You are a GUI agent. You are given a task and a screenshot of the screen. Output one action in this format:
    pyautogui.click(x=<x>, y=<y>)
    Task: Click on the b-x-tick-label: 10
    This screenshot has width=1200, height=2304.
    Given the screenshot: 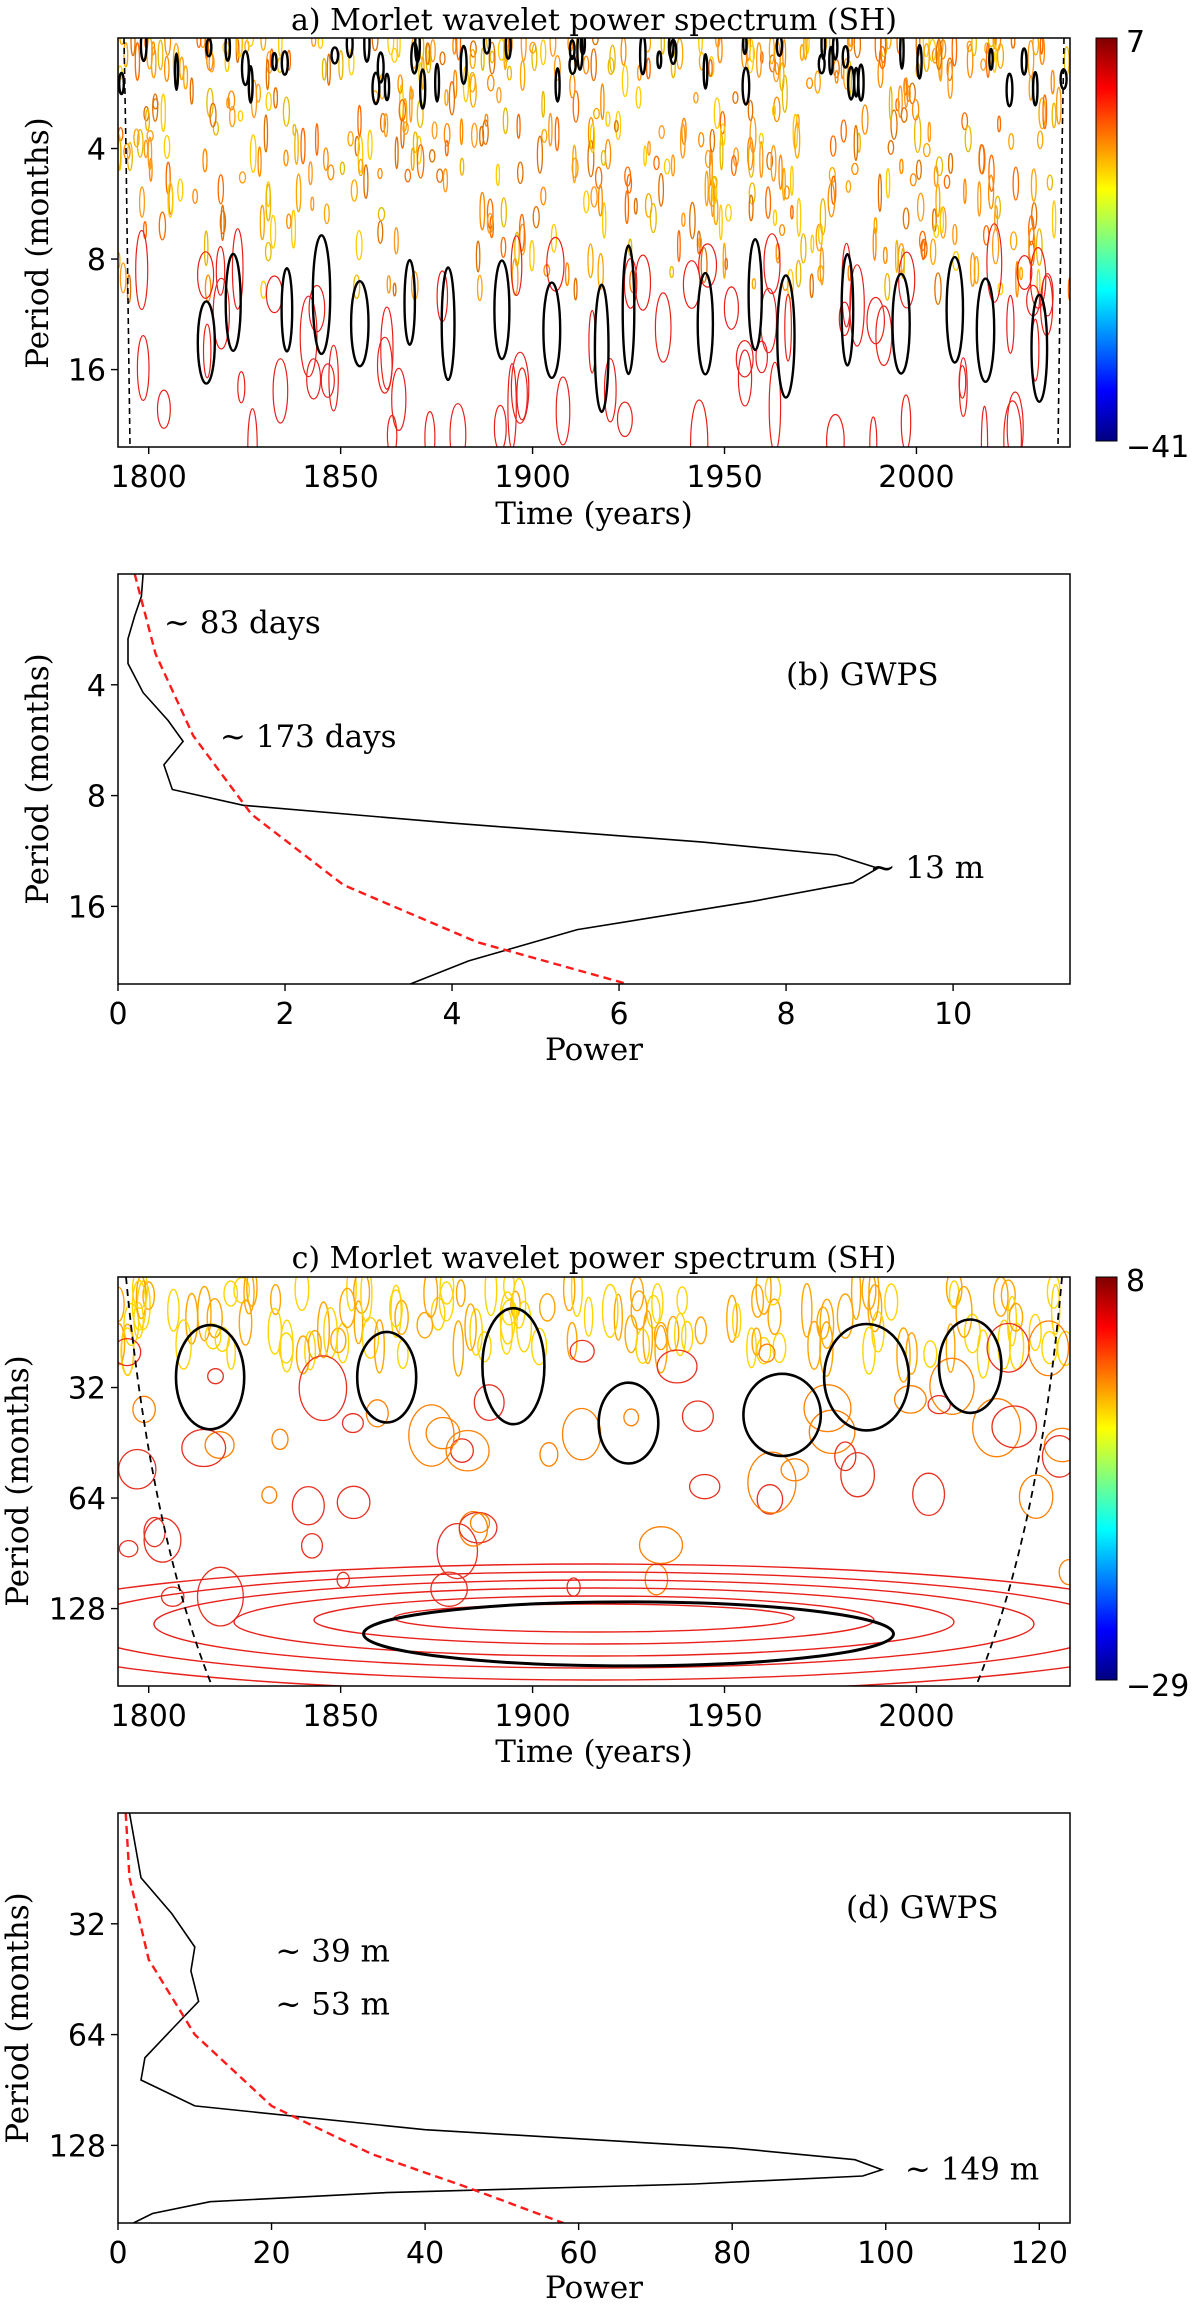 What is the action you would take?
    pyautogui.click(x=953, y=1014)
    